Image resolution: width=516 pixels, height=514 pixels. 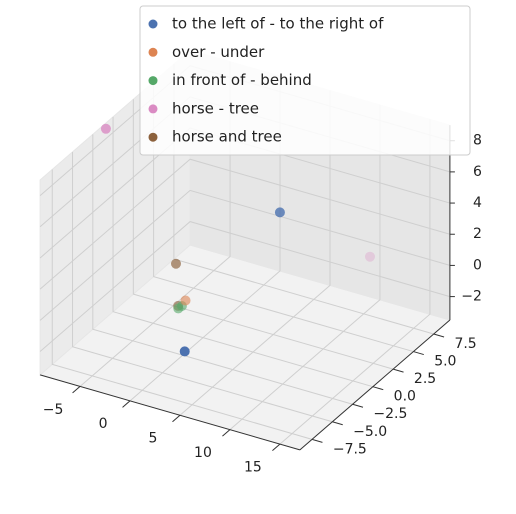 What do you see at coordinates (242, 80) in the screenshot?
I see `legend-label: in front of - behind` at bounding box center [242, 80].